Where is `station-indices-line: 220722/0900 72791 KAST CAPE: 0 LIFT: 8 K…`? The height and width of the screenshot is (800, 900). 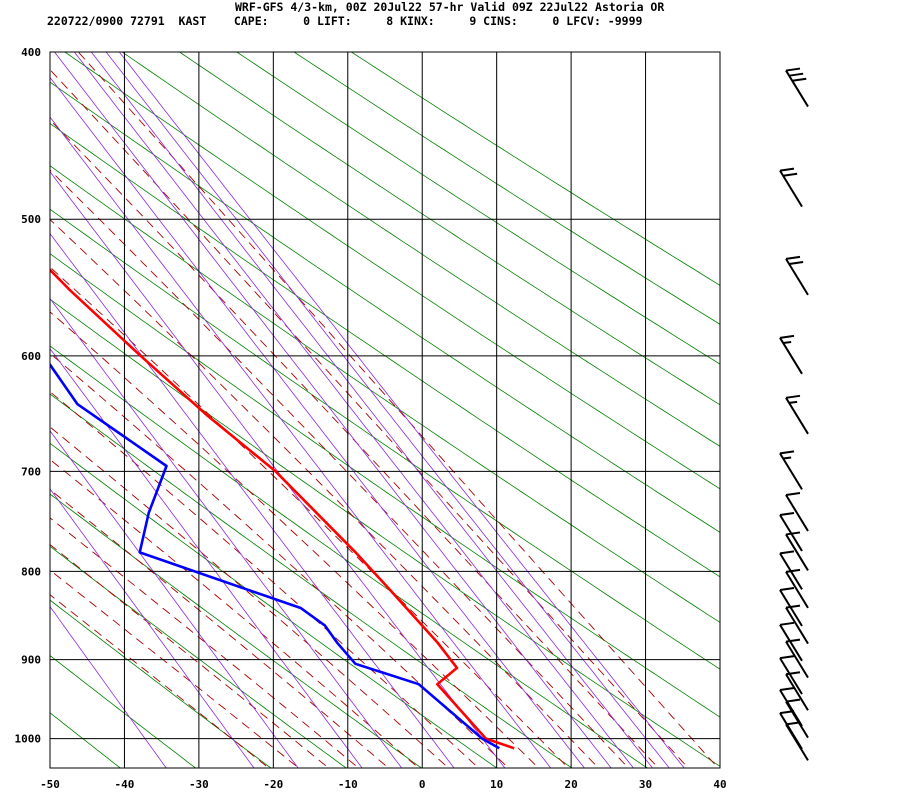
station-indices-line: 220722/0900 72791 KAST CAPE: 0 LIFT: 8 K… is located at coordinates (345, 21).